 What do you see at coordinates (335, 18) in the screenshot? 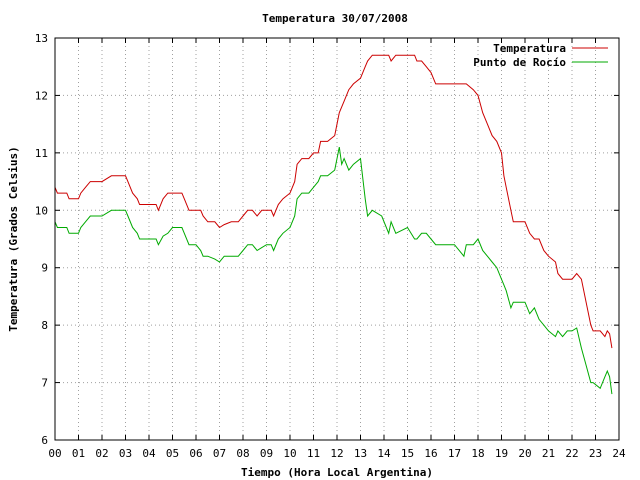
I see `chart-title: Temperatura 30/07/2008` at bounding box center [335, 18].